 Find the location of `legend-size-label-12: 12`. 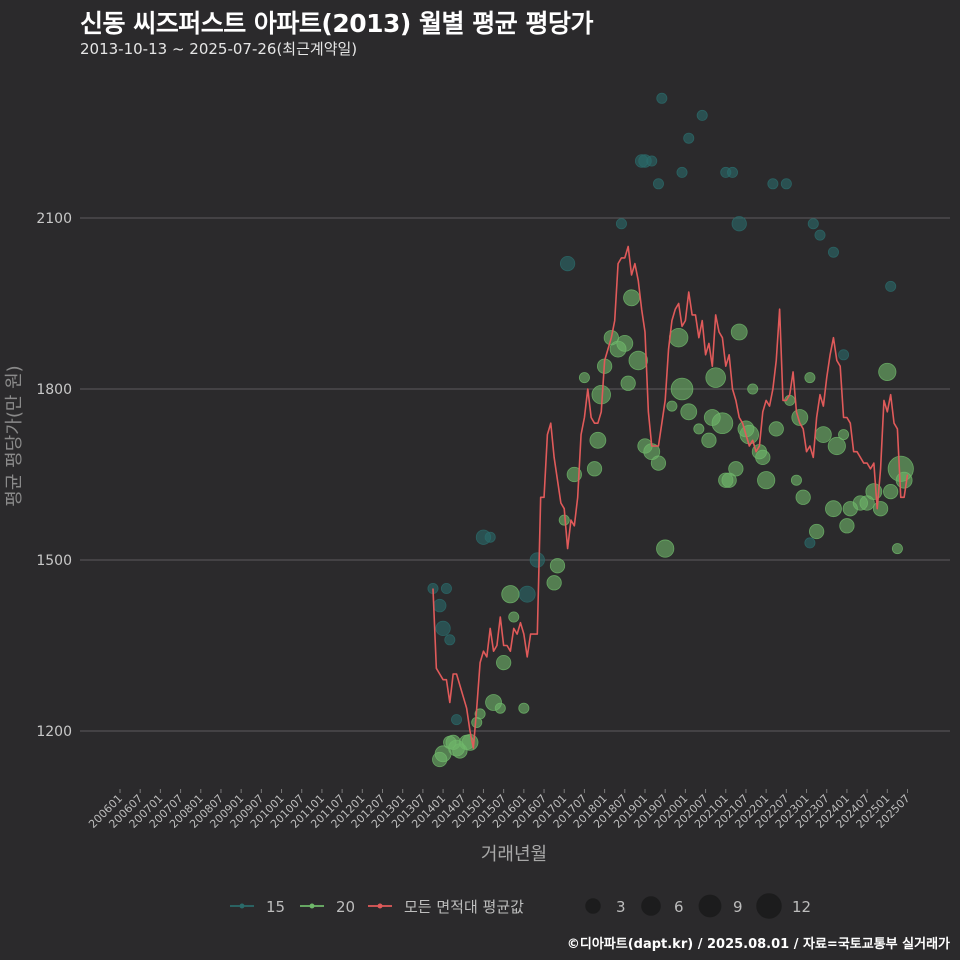

legend-size-label-12: 12 is located at coordinates (801, 907).